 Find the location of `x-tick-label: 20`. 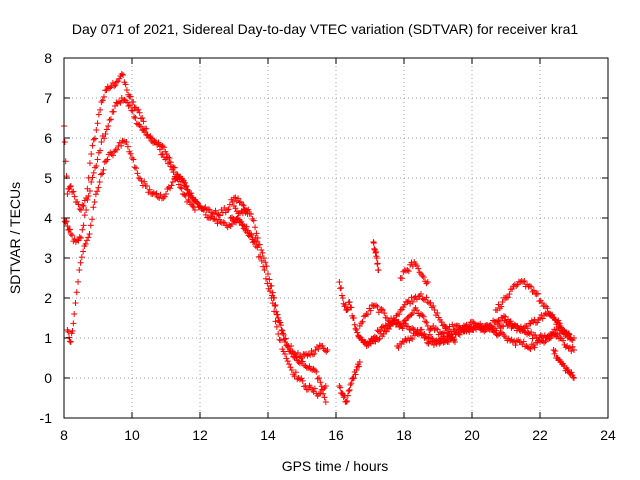

x-tick-label: 20 is located at coordinates (472, 435).